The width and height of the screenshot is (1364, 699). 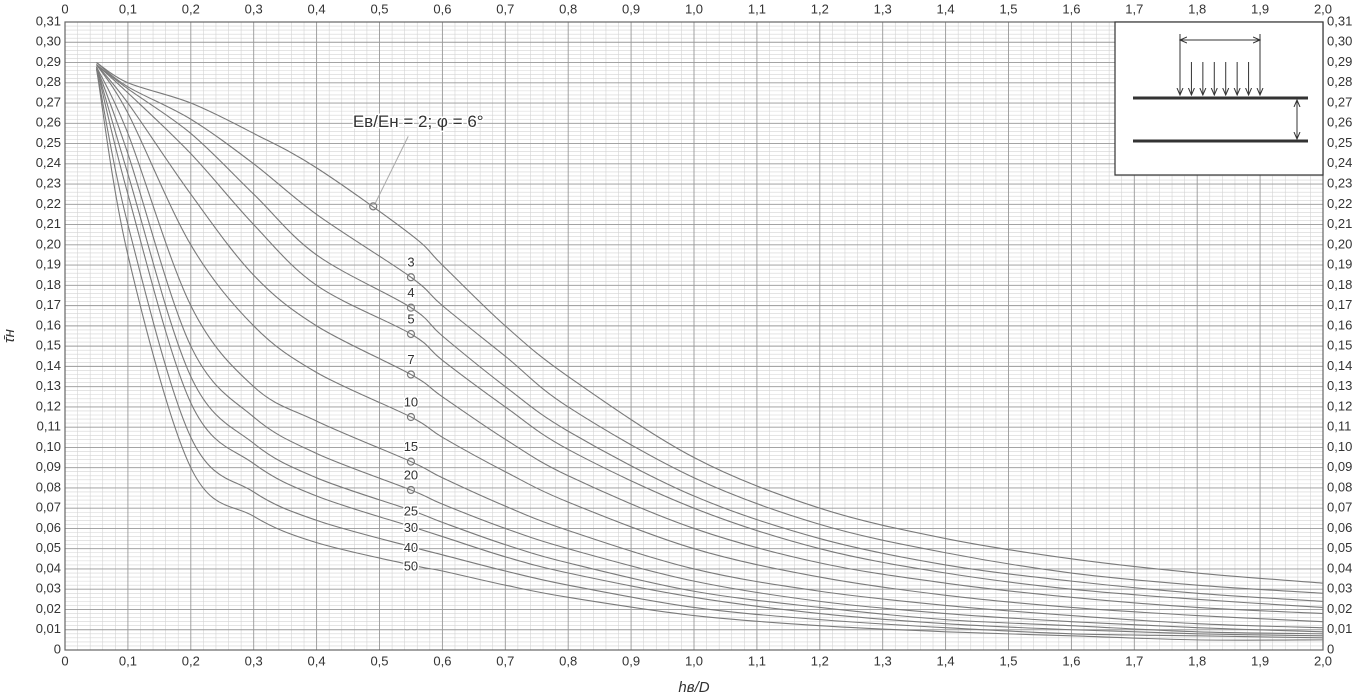 I want to click on x-tick-label: 1,1, so click(x=757, y=660).